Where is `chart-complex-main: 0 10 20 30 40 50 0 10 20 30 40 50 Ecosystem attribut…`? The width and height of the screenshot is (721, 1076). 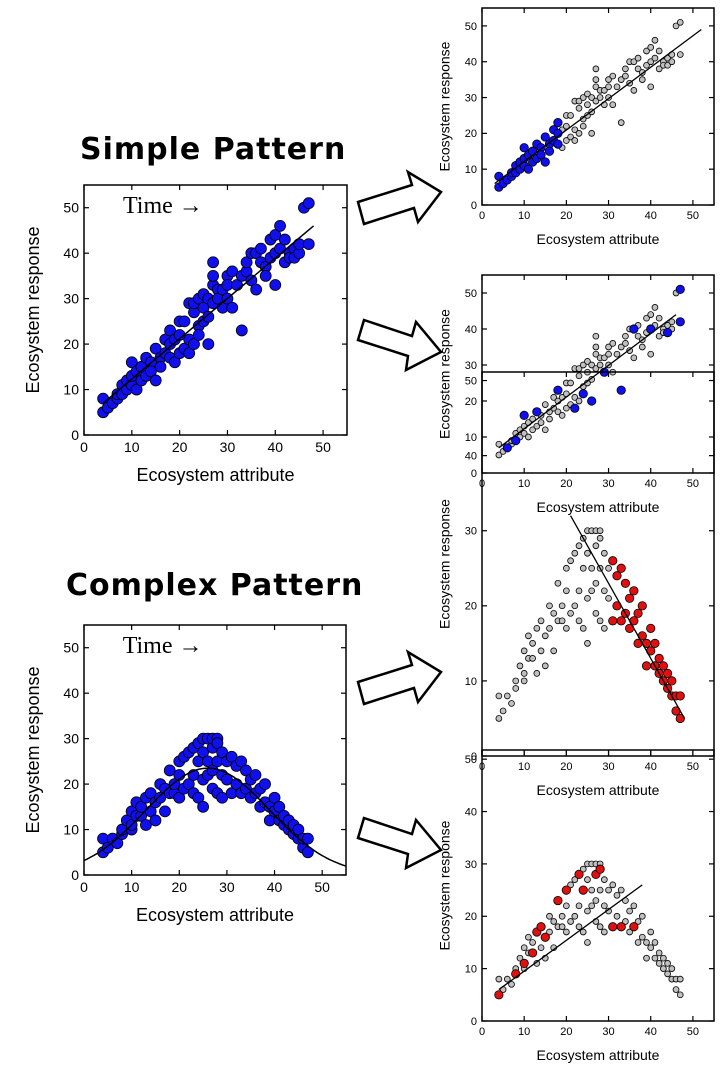 chart-complex-main: 0 10 20 30 40 50 0 10 20 30 40 50 Ecosystem attribut… is located at coordinates (185, 774).